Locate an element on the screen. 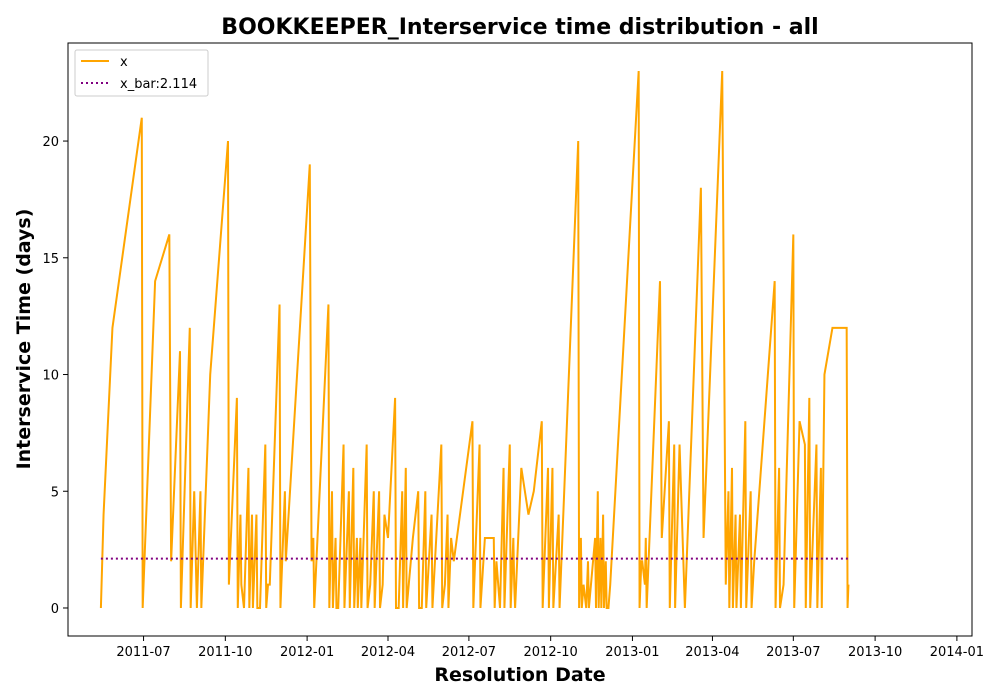 Image resolution: width=1000 pixels, height=700 pixels. x-tick-label: 2011-10 is located at coordinates (225, 652).